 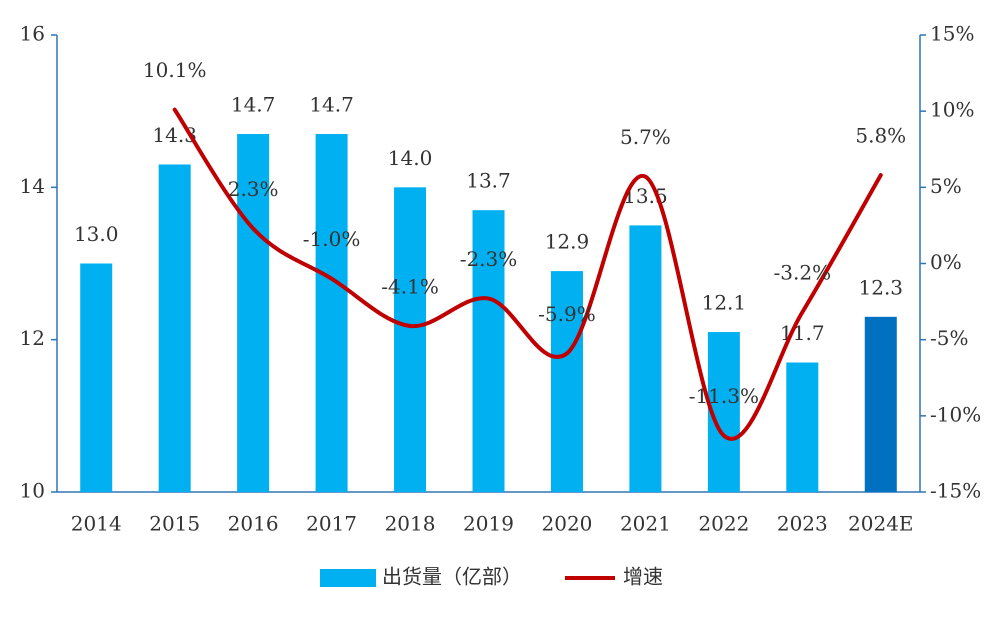 What do you see at coordinates (489, 259) in the screenshot?
I see `line-value-label: -2.3%` at bounding box center [489, 259].